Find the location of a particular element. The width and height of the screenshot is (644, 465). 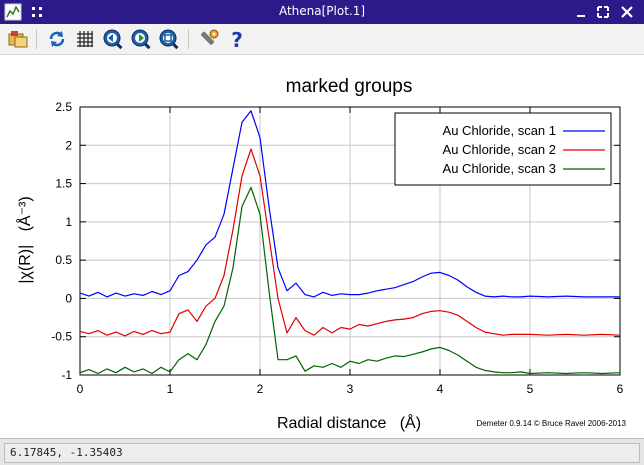

open-icon is located at coordinates (18, 39).